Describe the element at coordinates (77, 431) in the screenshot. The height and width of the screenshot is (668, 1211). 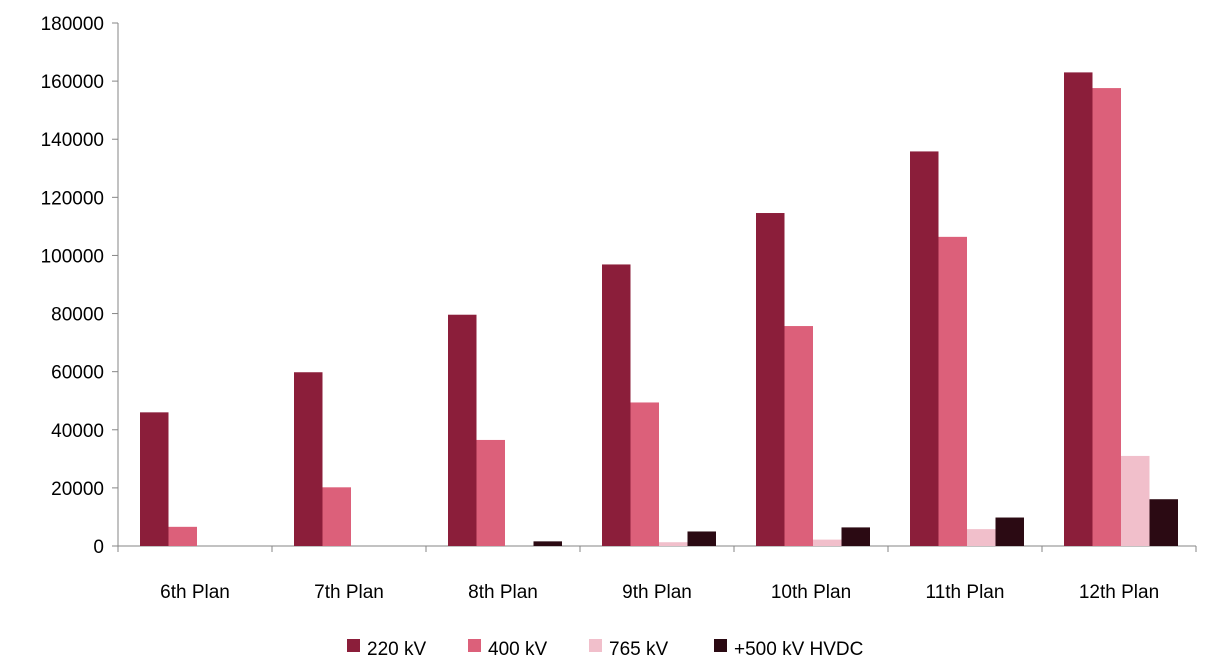
I see `y-tick-label: 40000` at that location.